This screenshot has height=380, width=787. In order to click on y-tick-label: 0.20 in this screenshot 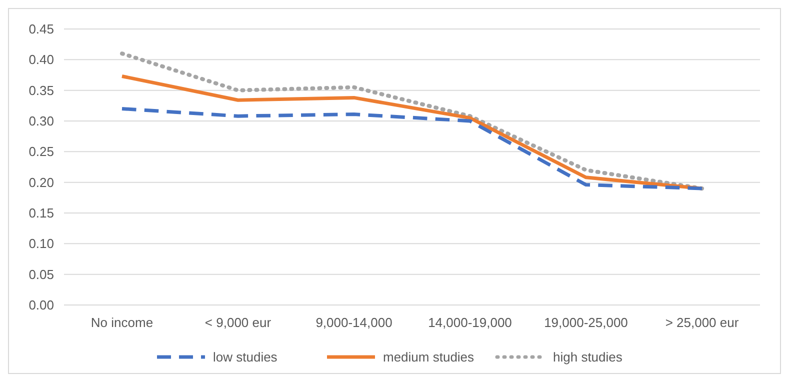, I will do `click(41, 182)`.